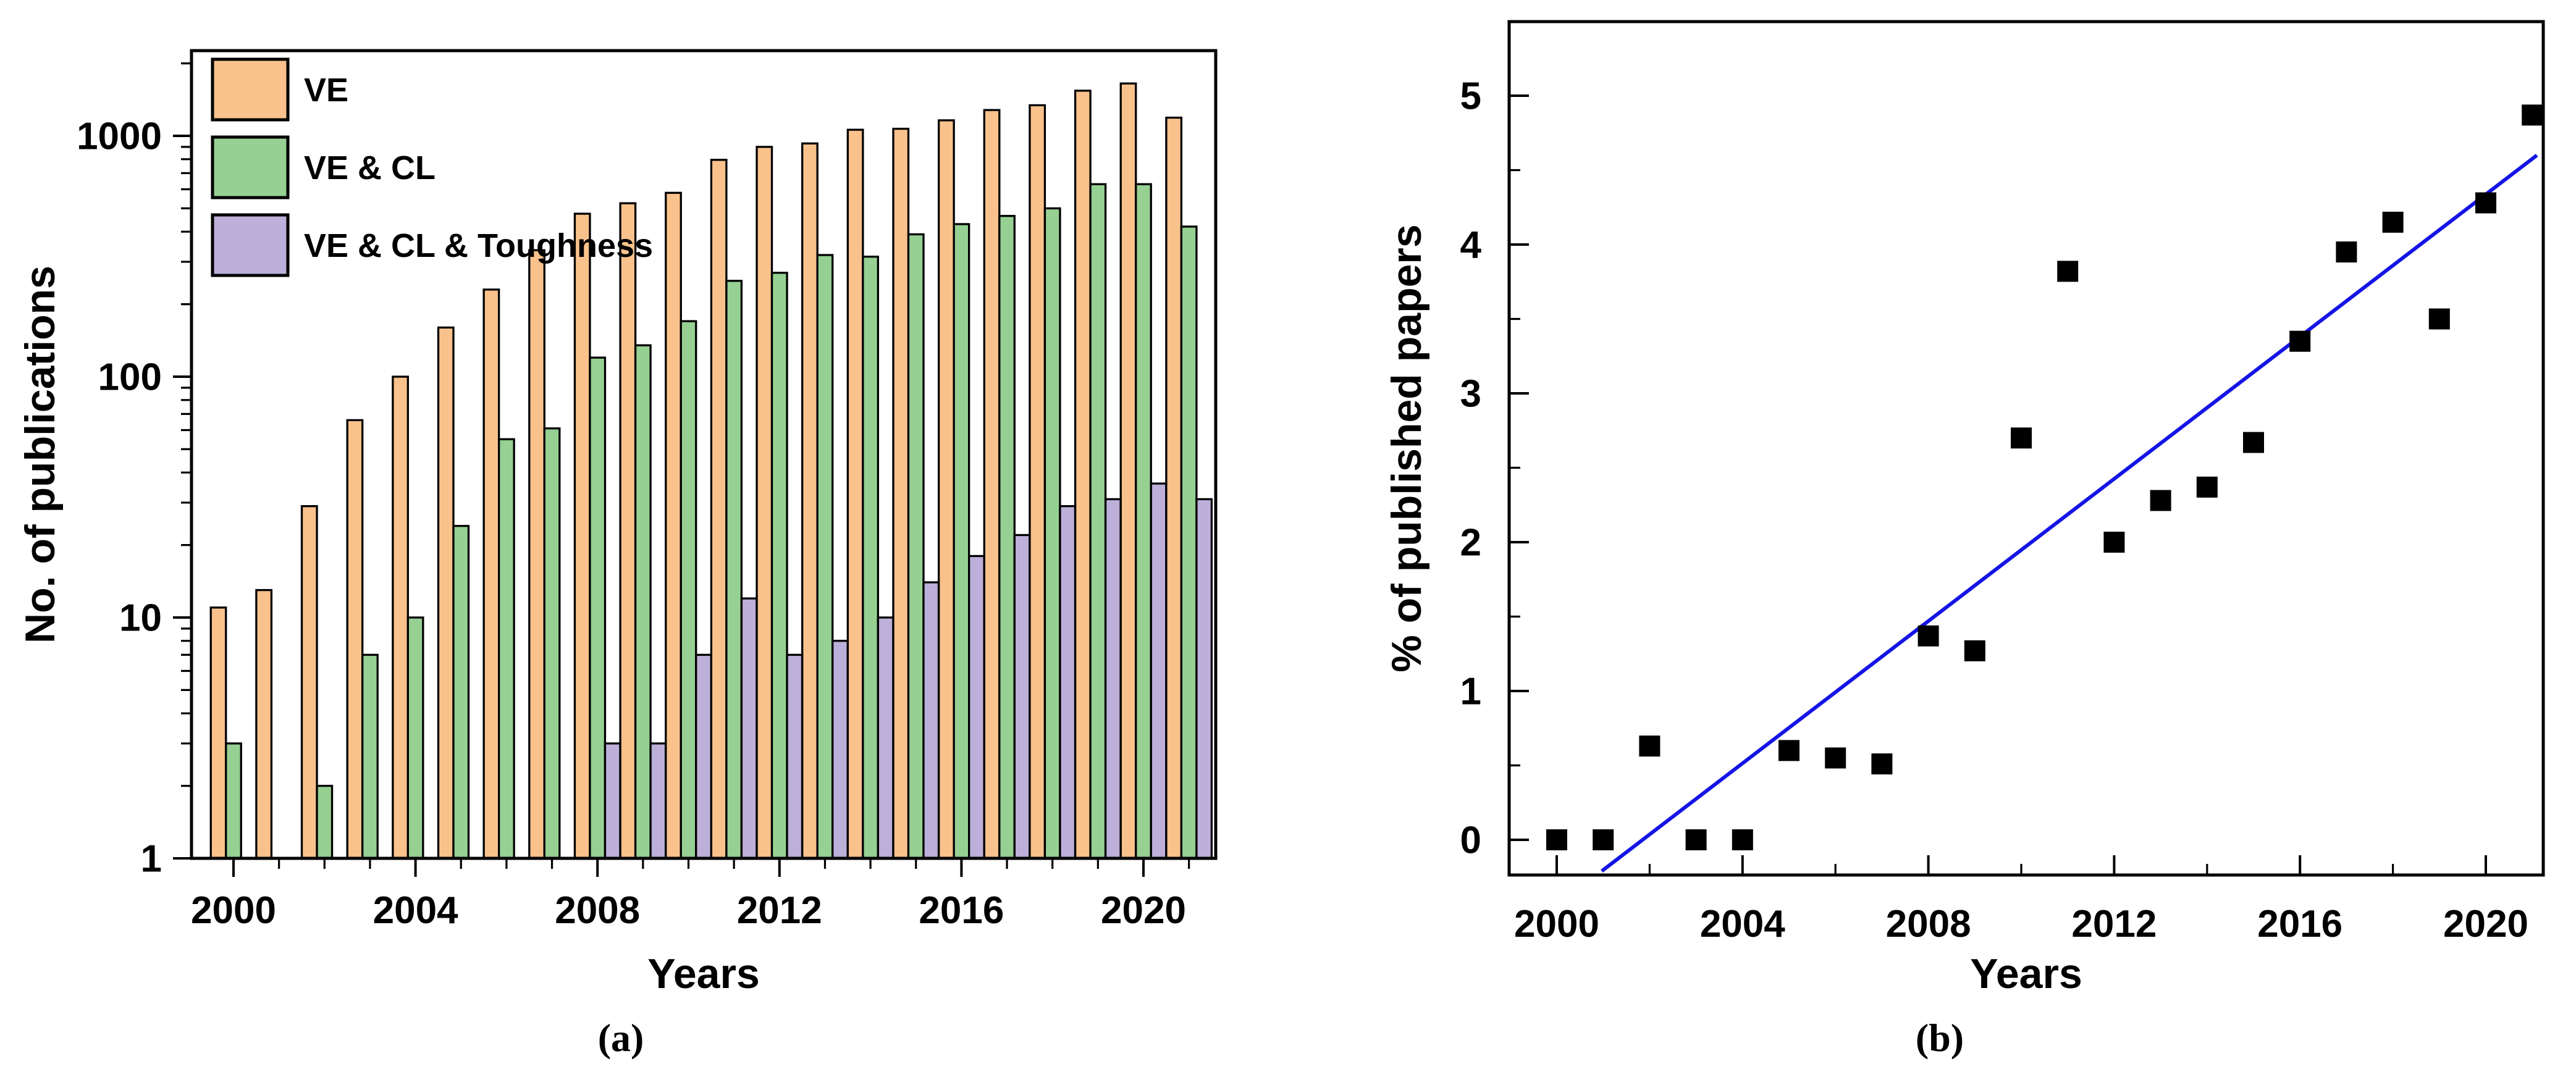  Describe the element at coordinates (1940, 1038) in the screenshot. I see `panel-b-caption: (b)` at that location.